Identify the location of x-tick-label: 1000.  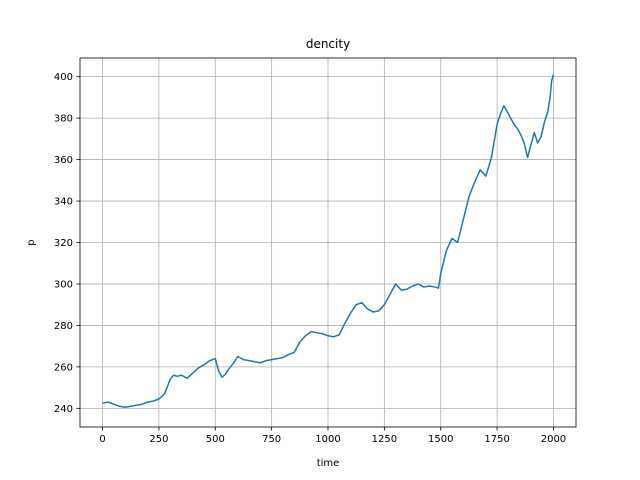
(327, 439).